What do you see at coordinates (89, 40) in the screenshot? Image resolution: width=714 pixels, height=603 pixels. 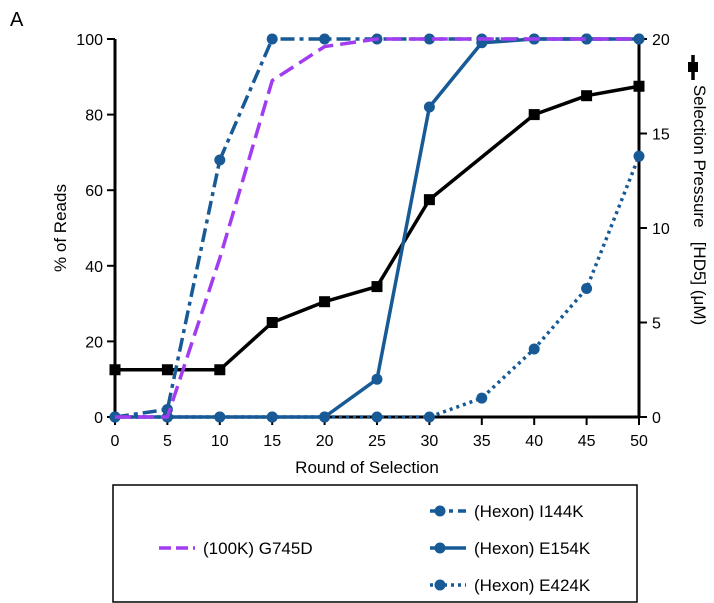 I see `y-tick-label: 100` at bounding box center [89, 40].